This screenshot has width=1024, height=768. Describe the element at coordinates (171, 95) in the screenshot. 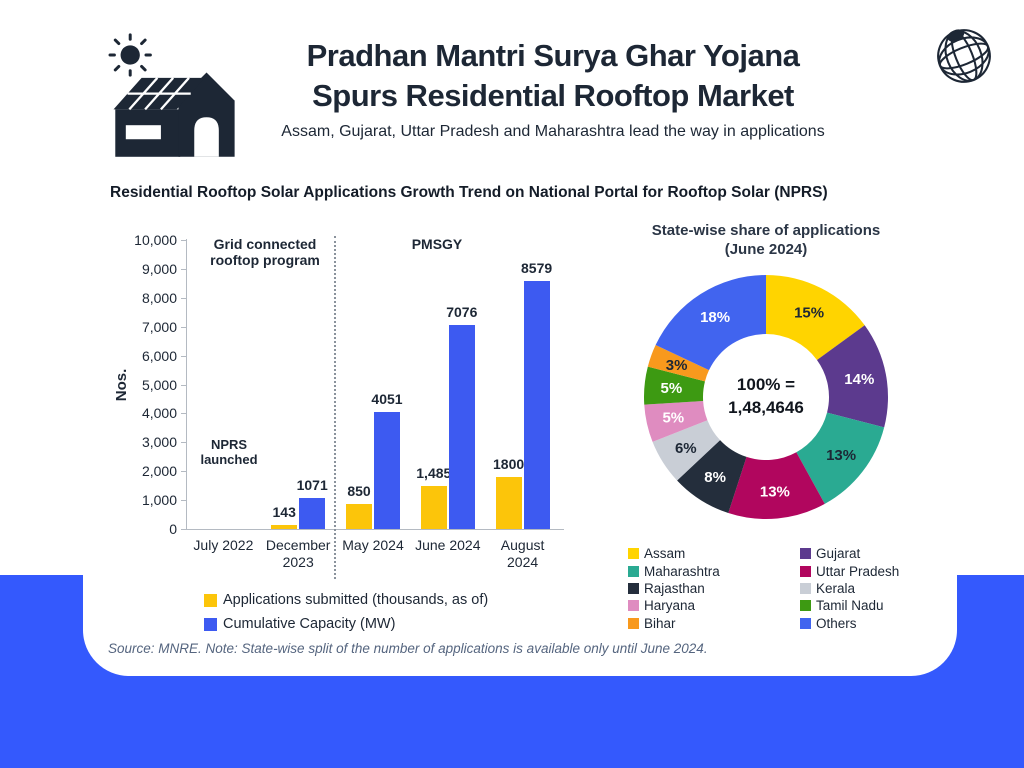

I see `solar-house-icon` at that location.